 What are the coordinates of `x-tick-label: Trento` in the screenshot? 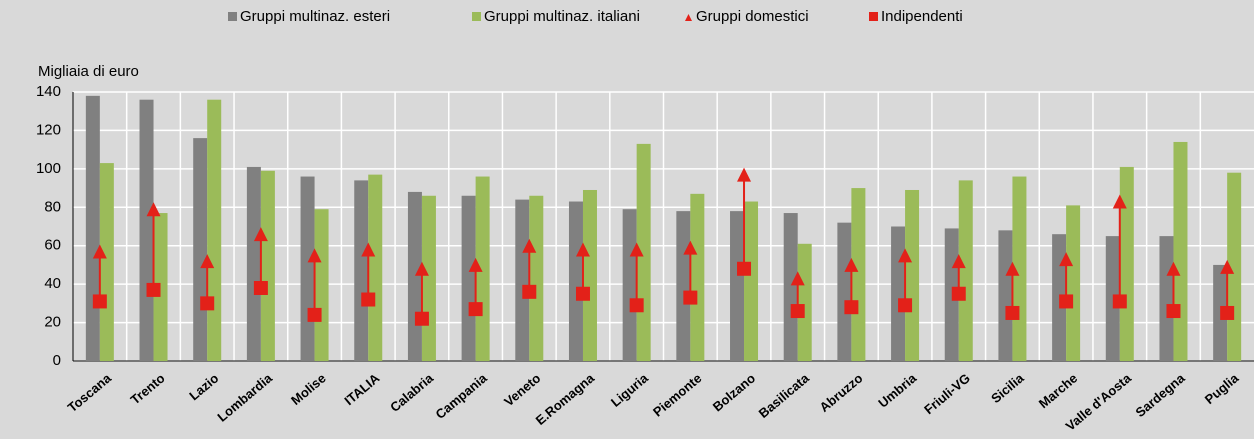 It's located at (148, 388).